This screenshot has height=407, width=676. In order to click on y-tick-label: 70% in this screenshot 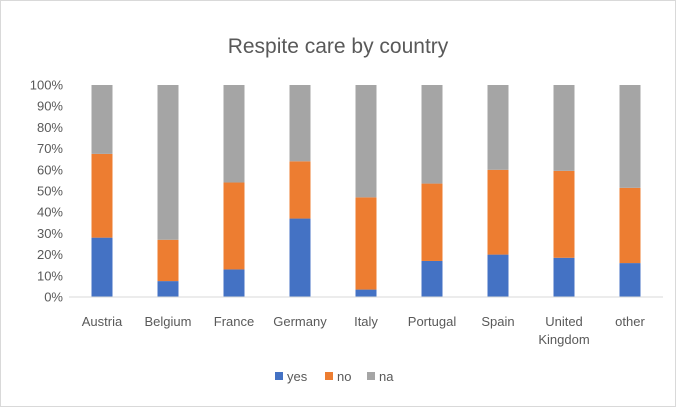, I will do `click(50, 148)`.